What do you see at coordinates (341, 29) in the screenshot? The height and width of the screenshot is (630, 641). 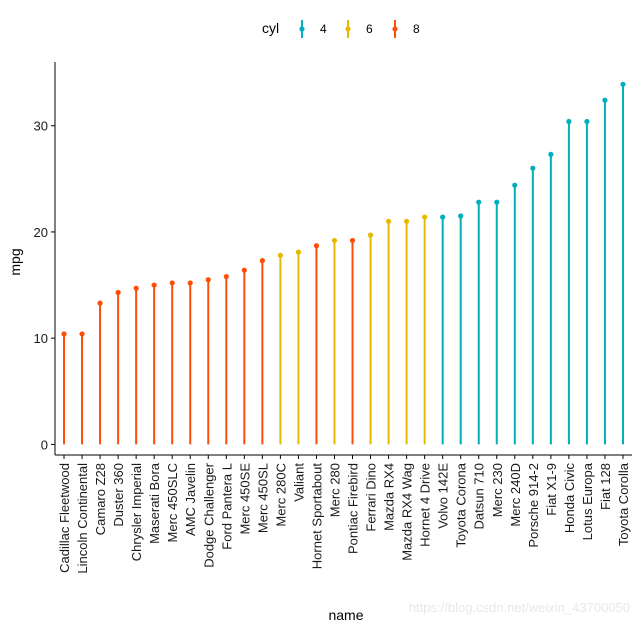 I see `legend: cyl 4 6 8` at bounding box center [341, 29].